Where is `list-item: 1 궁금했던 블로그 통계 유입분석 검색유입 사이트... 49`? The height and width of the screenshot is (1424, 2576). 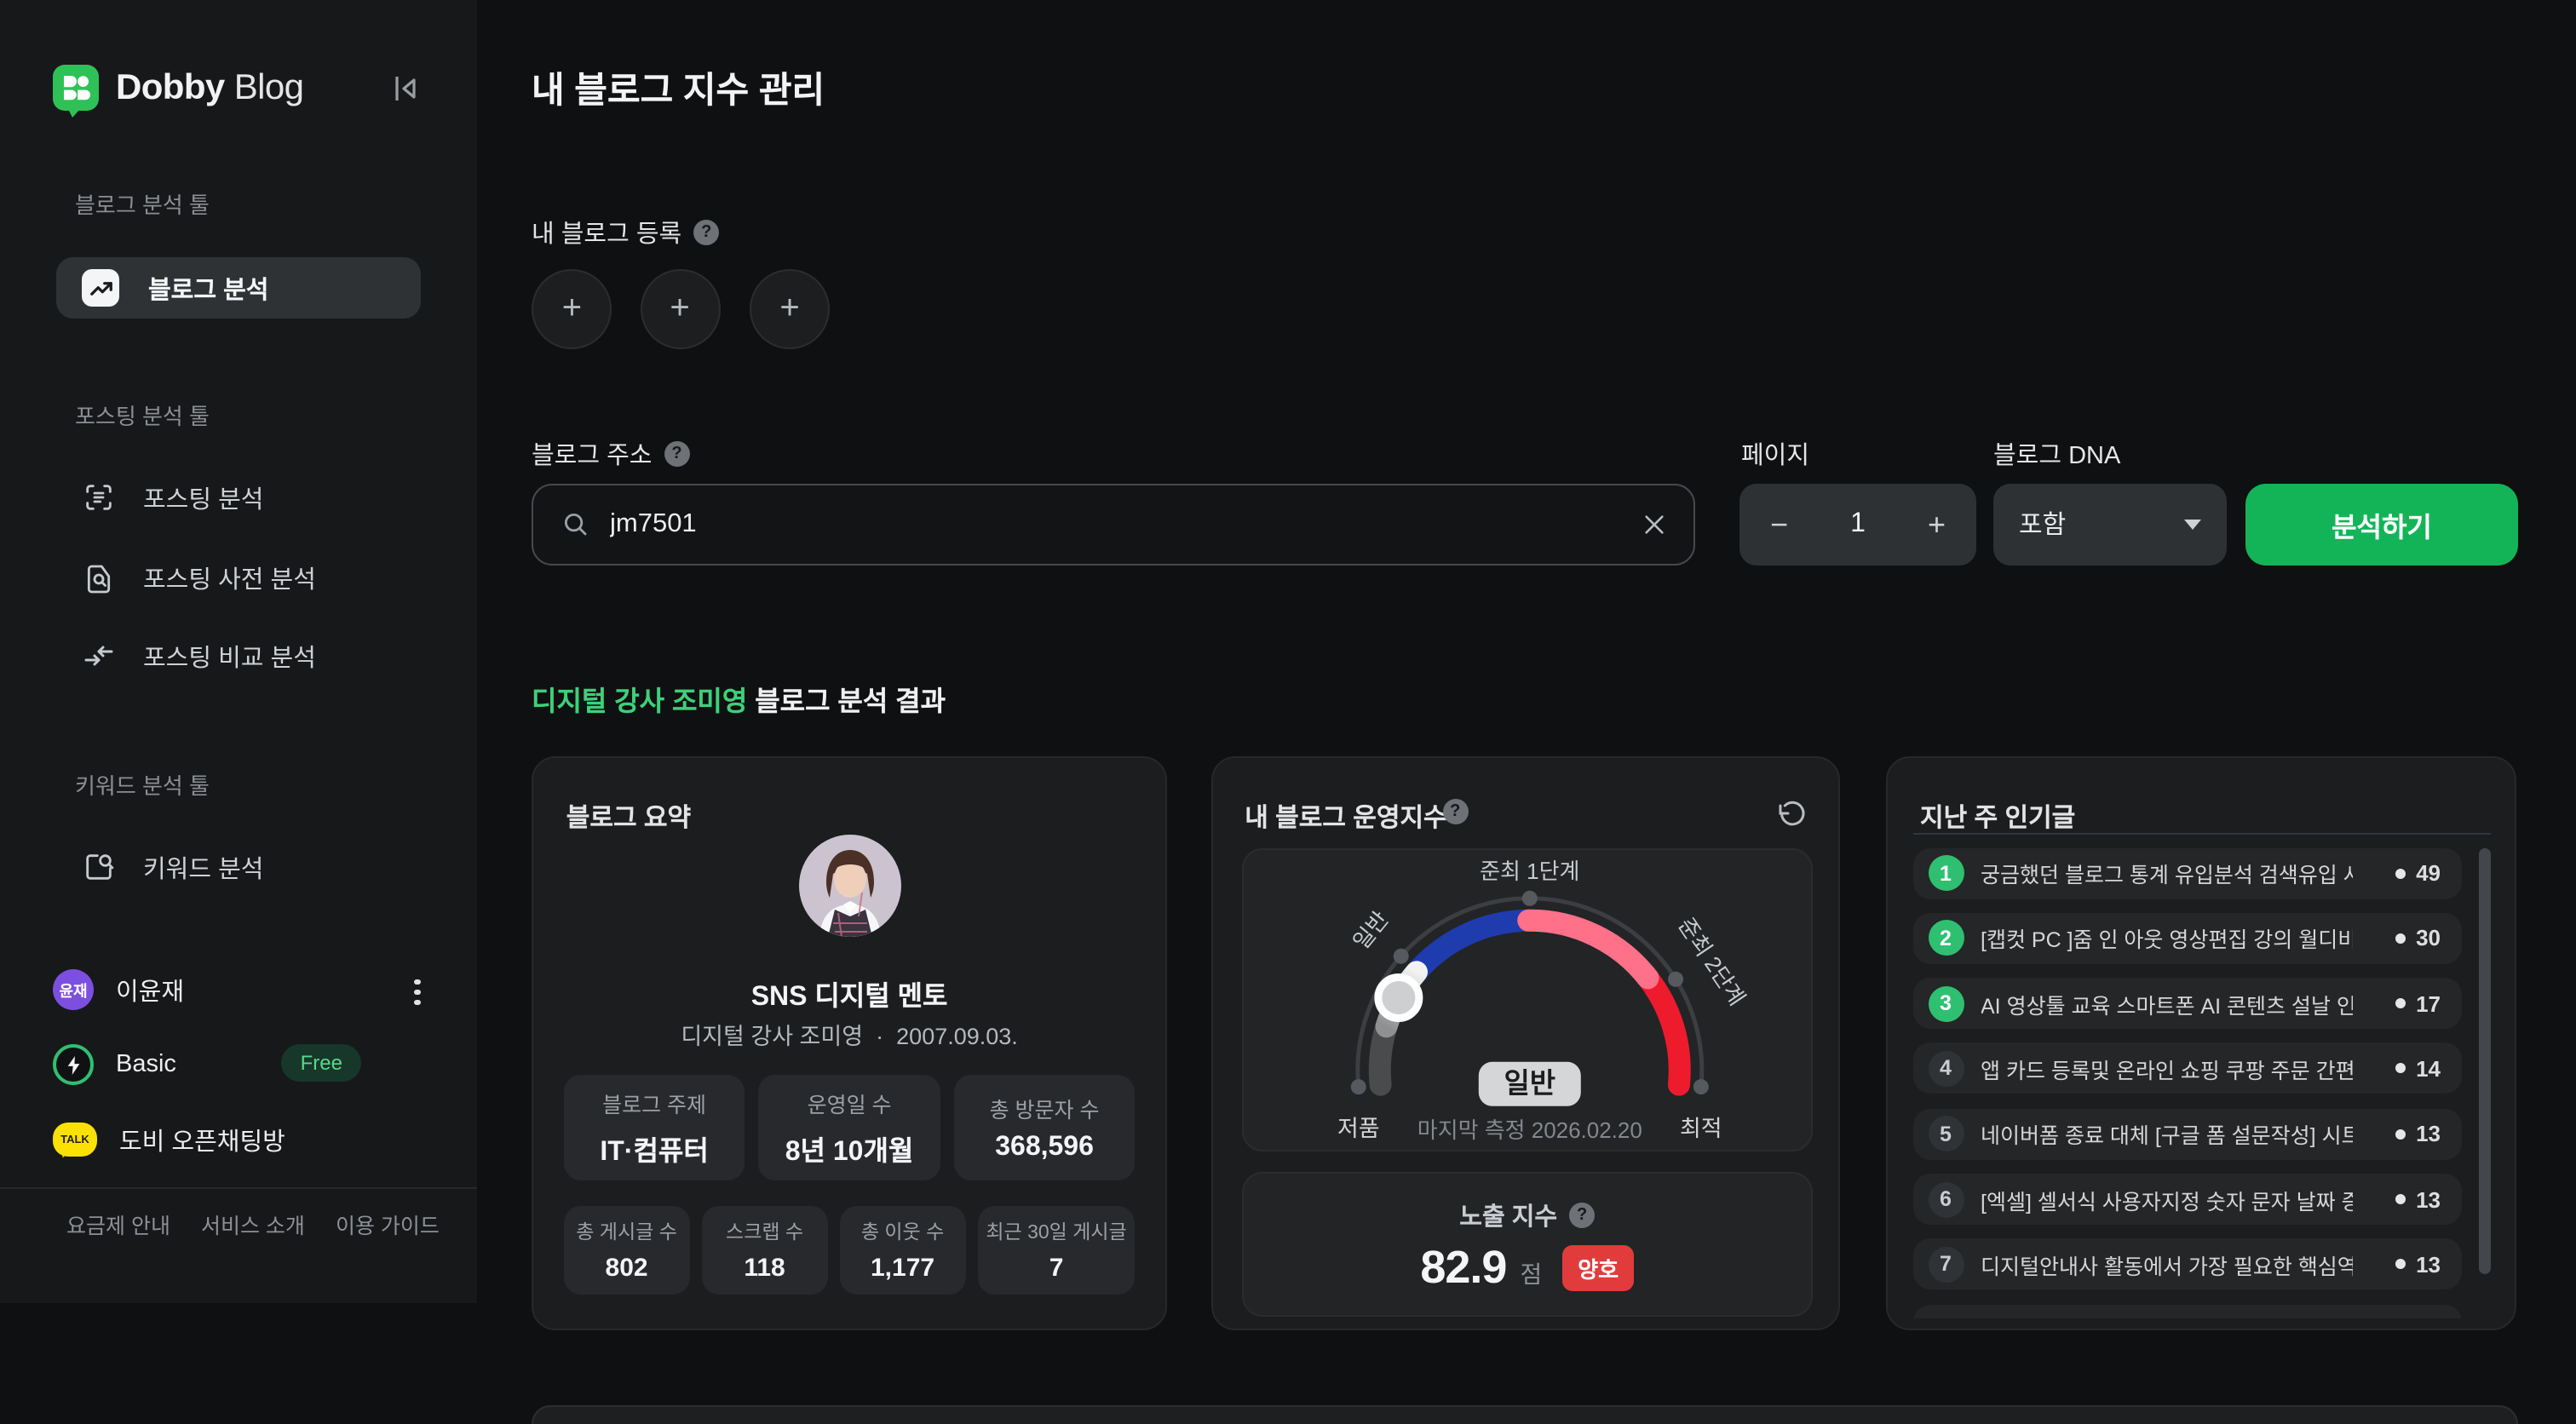
list-item: 1 궁금했던 블로그 통계 유입분석 검색유입 사이트... 49 is located at coordinates (2186, 873).